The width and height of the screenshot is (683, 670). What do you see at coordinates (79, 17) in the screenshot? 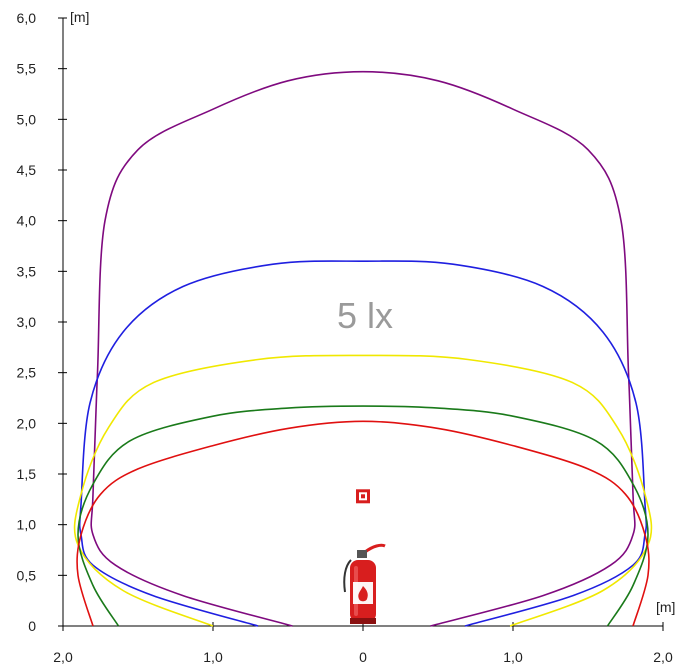
I see `y-axis-unit-label: [m]` at bounding box center [79, 17].